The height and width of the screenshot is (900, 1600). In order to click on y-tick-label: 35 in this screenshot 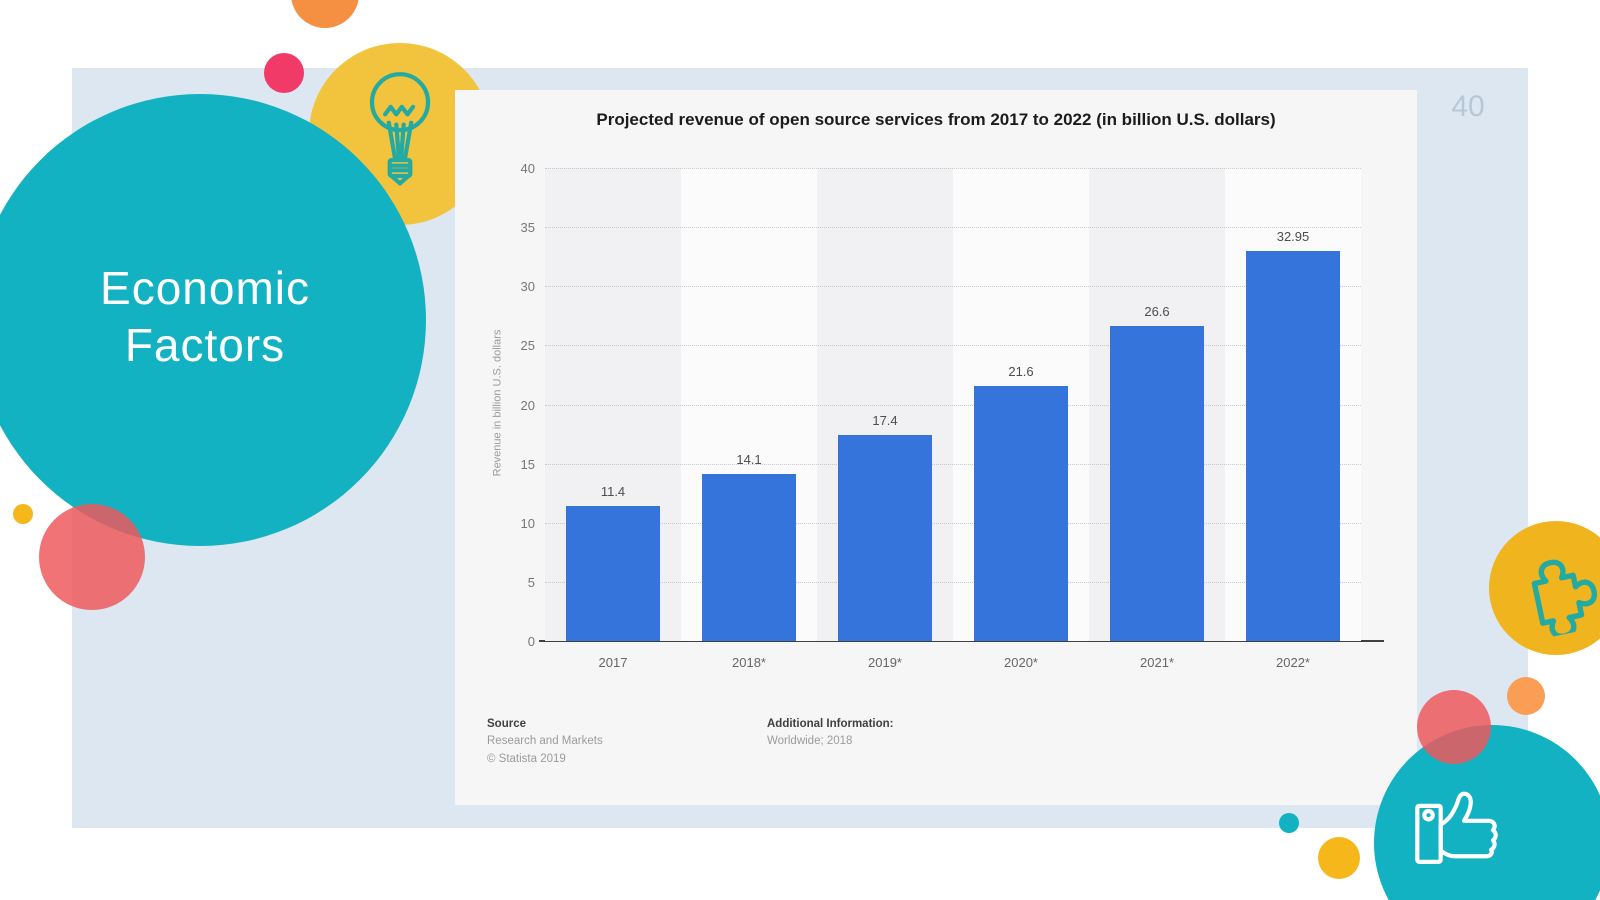, I will do `click(527, 228)`.